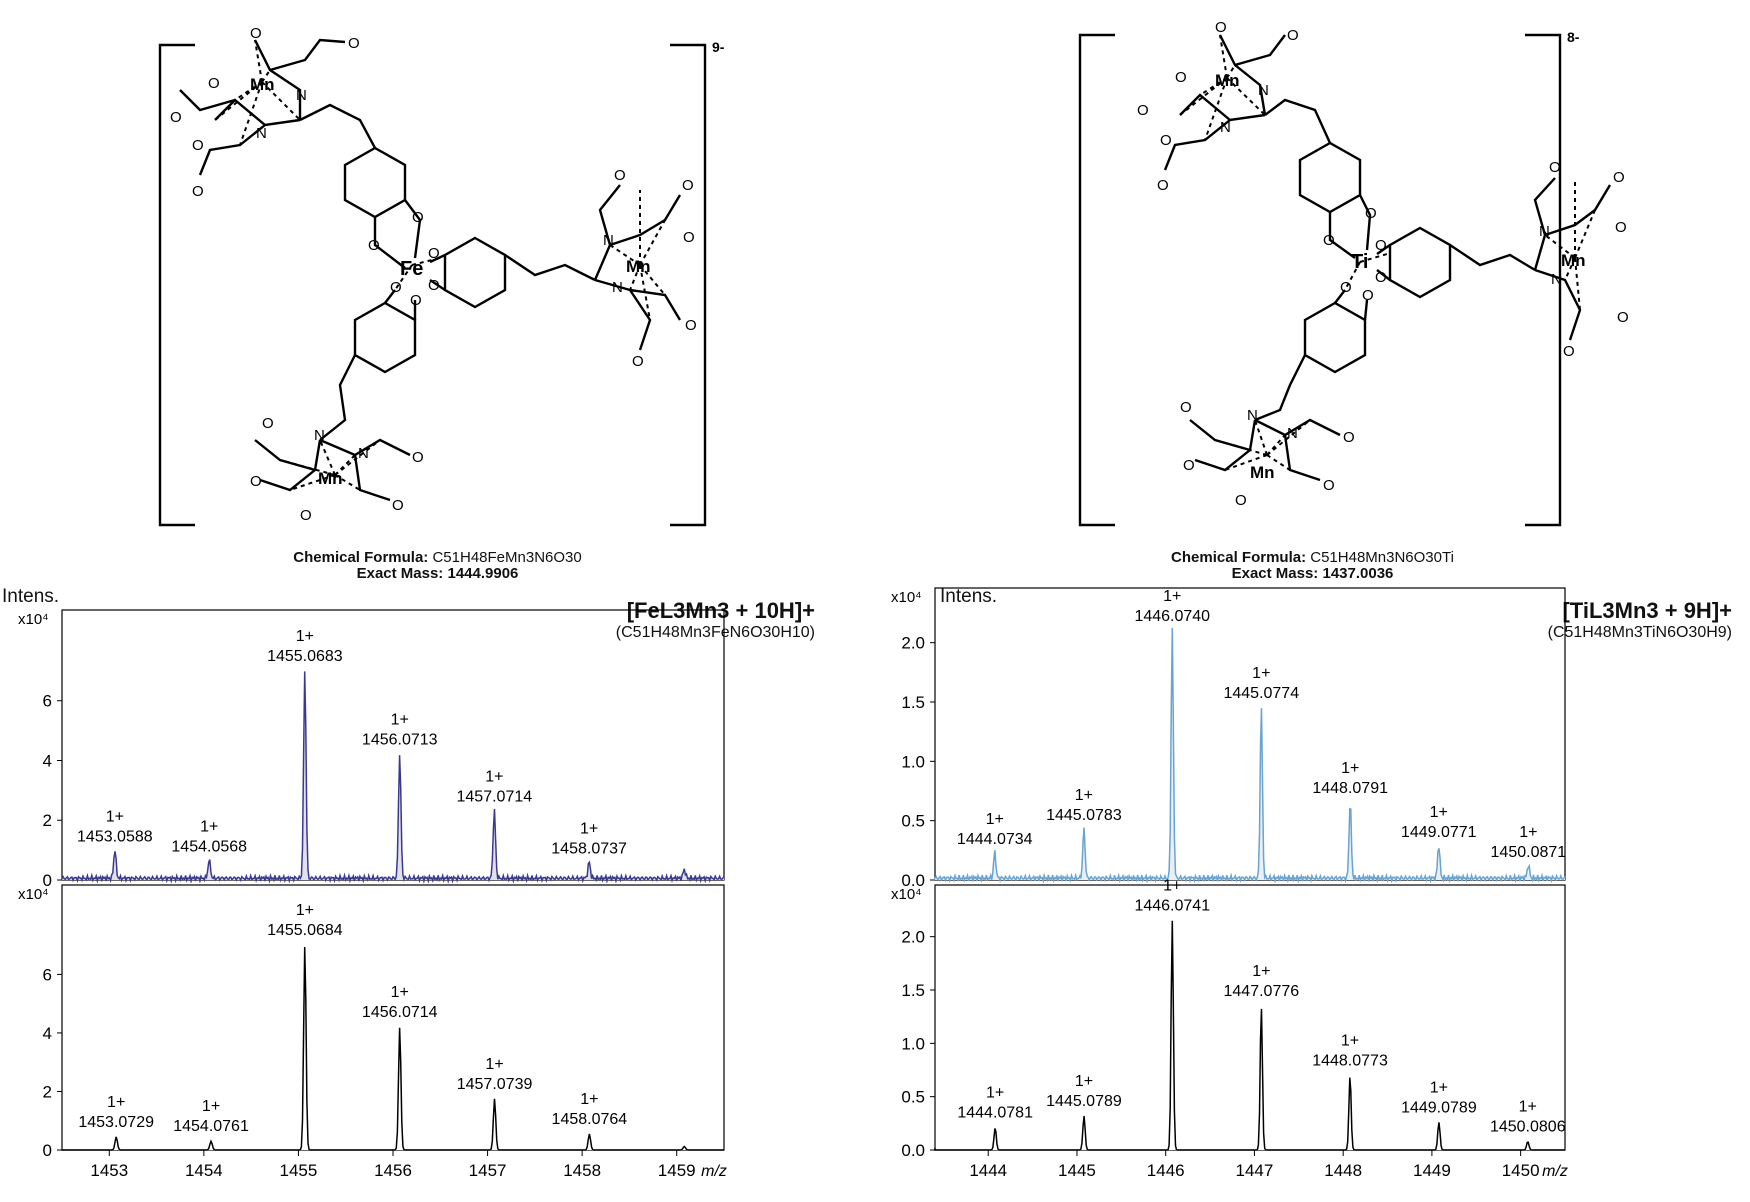 The height and width of the screenshot is (1202, 1750). Describe the element at coordinates (1343, 1170) in the screenshot. I see `x-tick-label: 1448` at that location.